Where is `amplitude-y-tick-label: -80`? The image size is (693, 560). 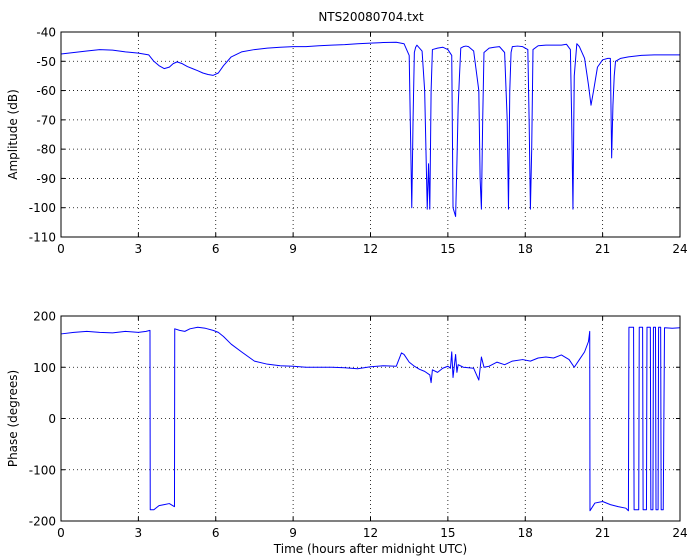
amplitude-y-tick-label: -80 is located at coordinates (46, 150).